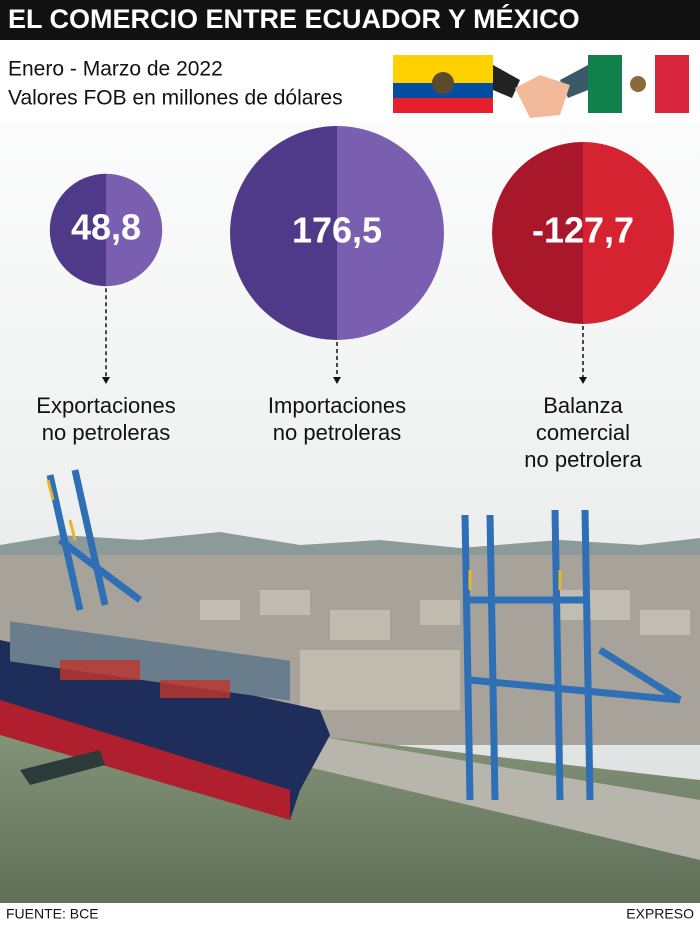  I want to click on subtitle: Valores FOB en millones de dólares, so click(175, 98).